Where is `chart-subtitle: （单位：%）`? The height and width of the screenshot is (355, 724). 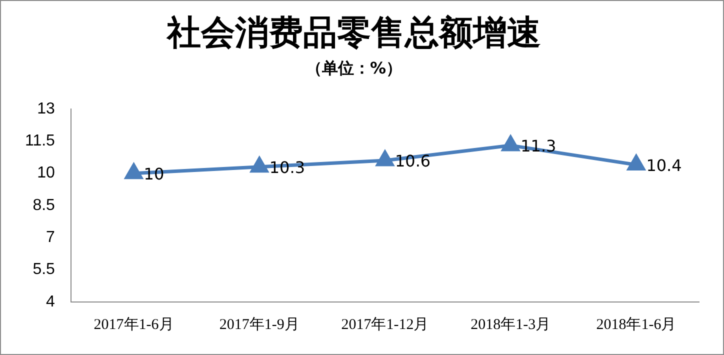
chart-subtitle: （单位：%） is located at coordinates (354, 68).